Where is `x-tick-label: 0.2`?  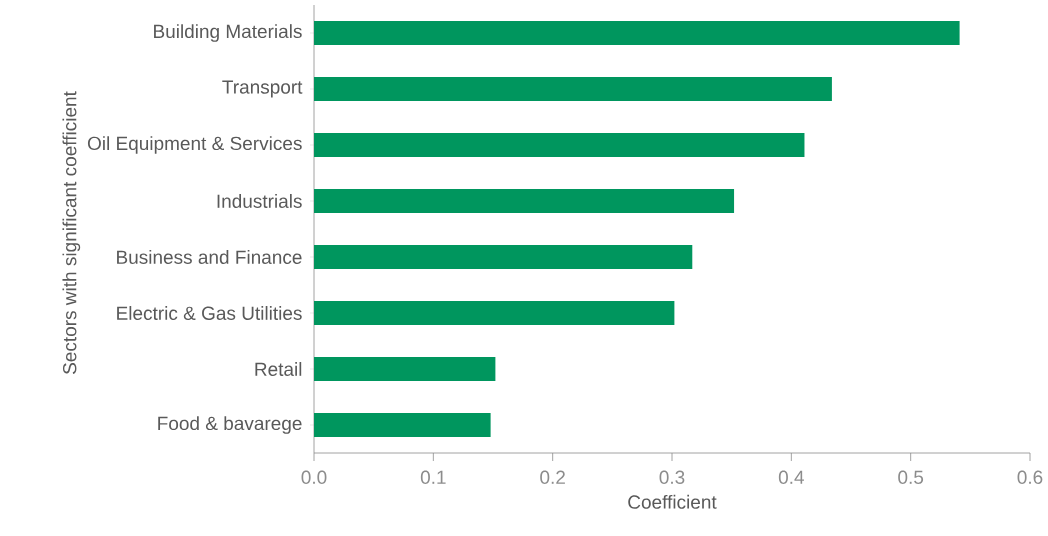 x-tick-label: 0.2 is located at coordinates (552, 477).